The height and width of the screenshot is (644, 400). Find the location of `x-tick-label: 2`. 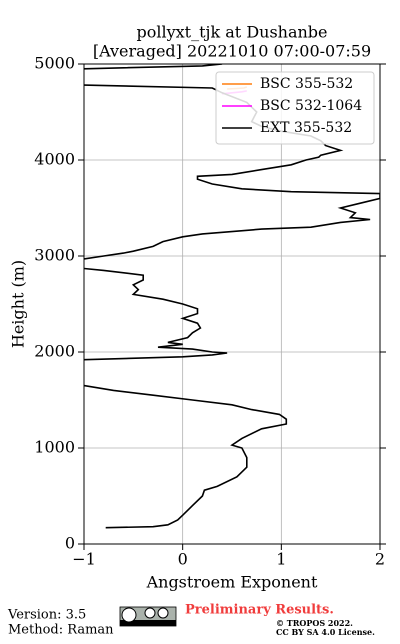

x-tick-label: 2 is located at coordinates (380, 559).